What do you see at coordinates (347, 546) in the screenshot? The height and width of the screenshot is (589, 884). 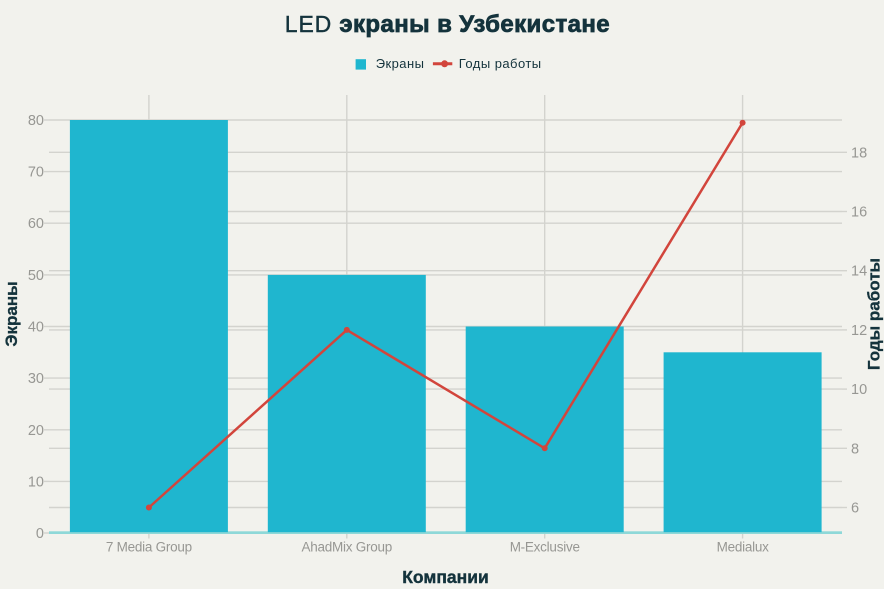 I see `svg-text: AhadMix Group` at bounding box center [347, 546].